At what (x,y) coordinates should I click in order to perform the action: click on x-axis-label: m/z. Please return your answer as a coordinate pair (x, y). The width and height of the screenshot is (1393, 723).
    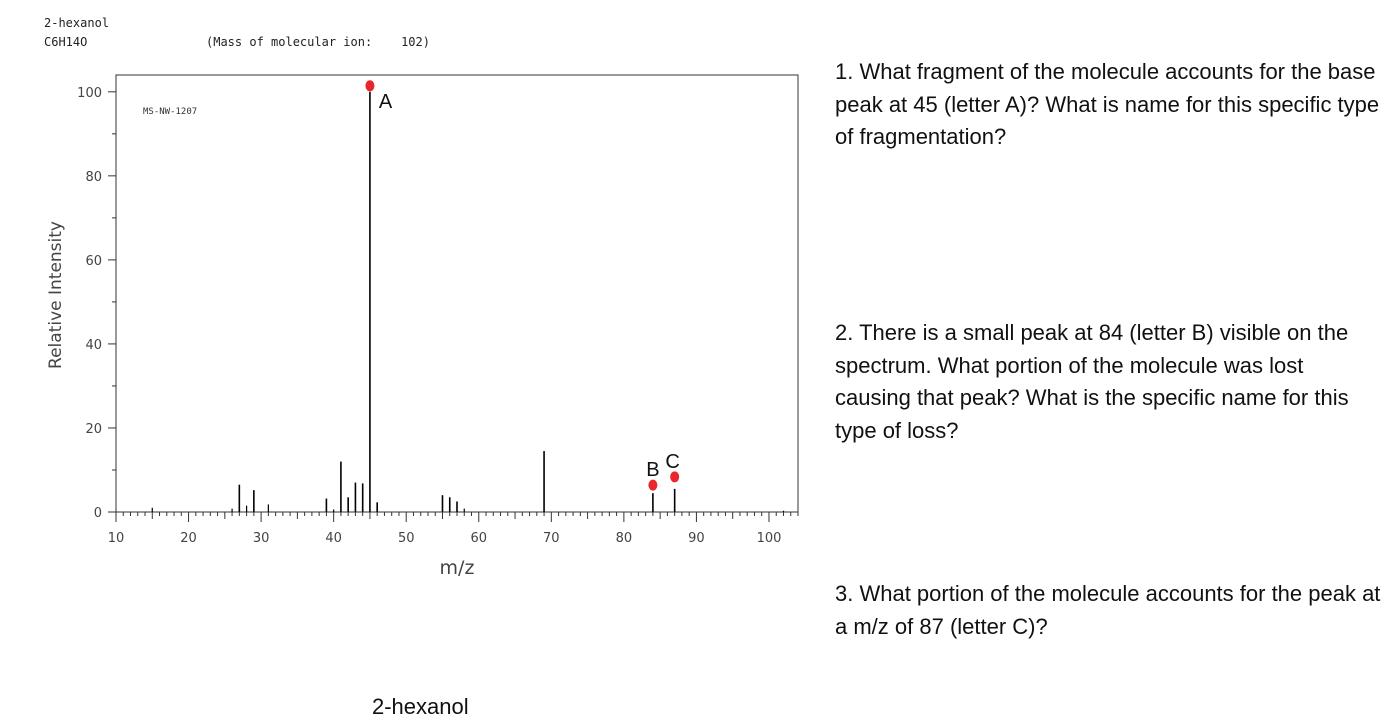
    Looking at the image, I should click on (457, 568).